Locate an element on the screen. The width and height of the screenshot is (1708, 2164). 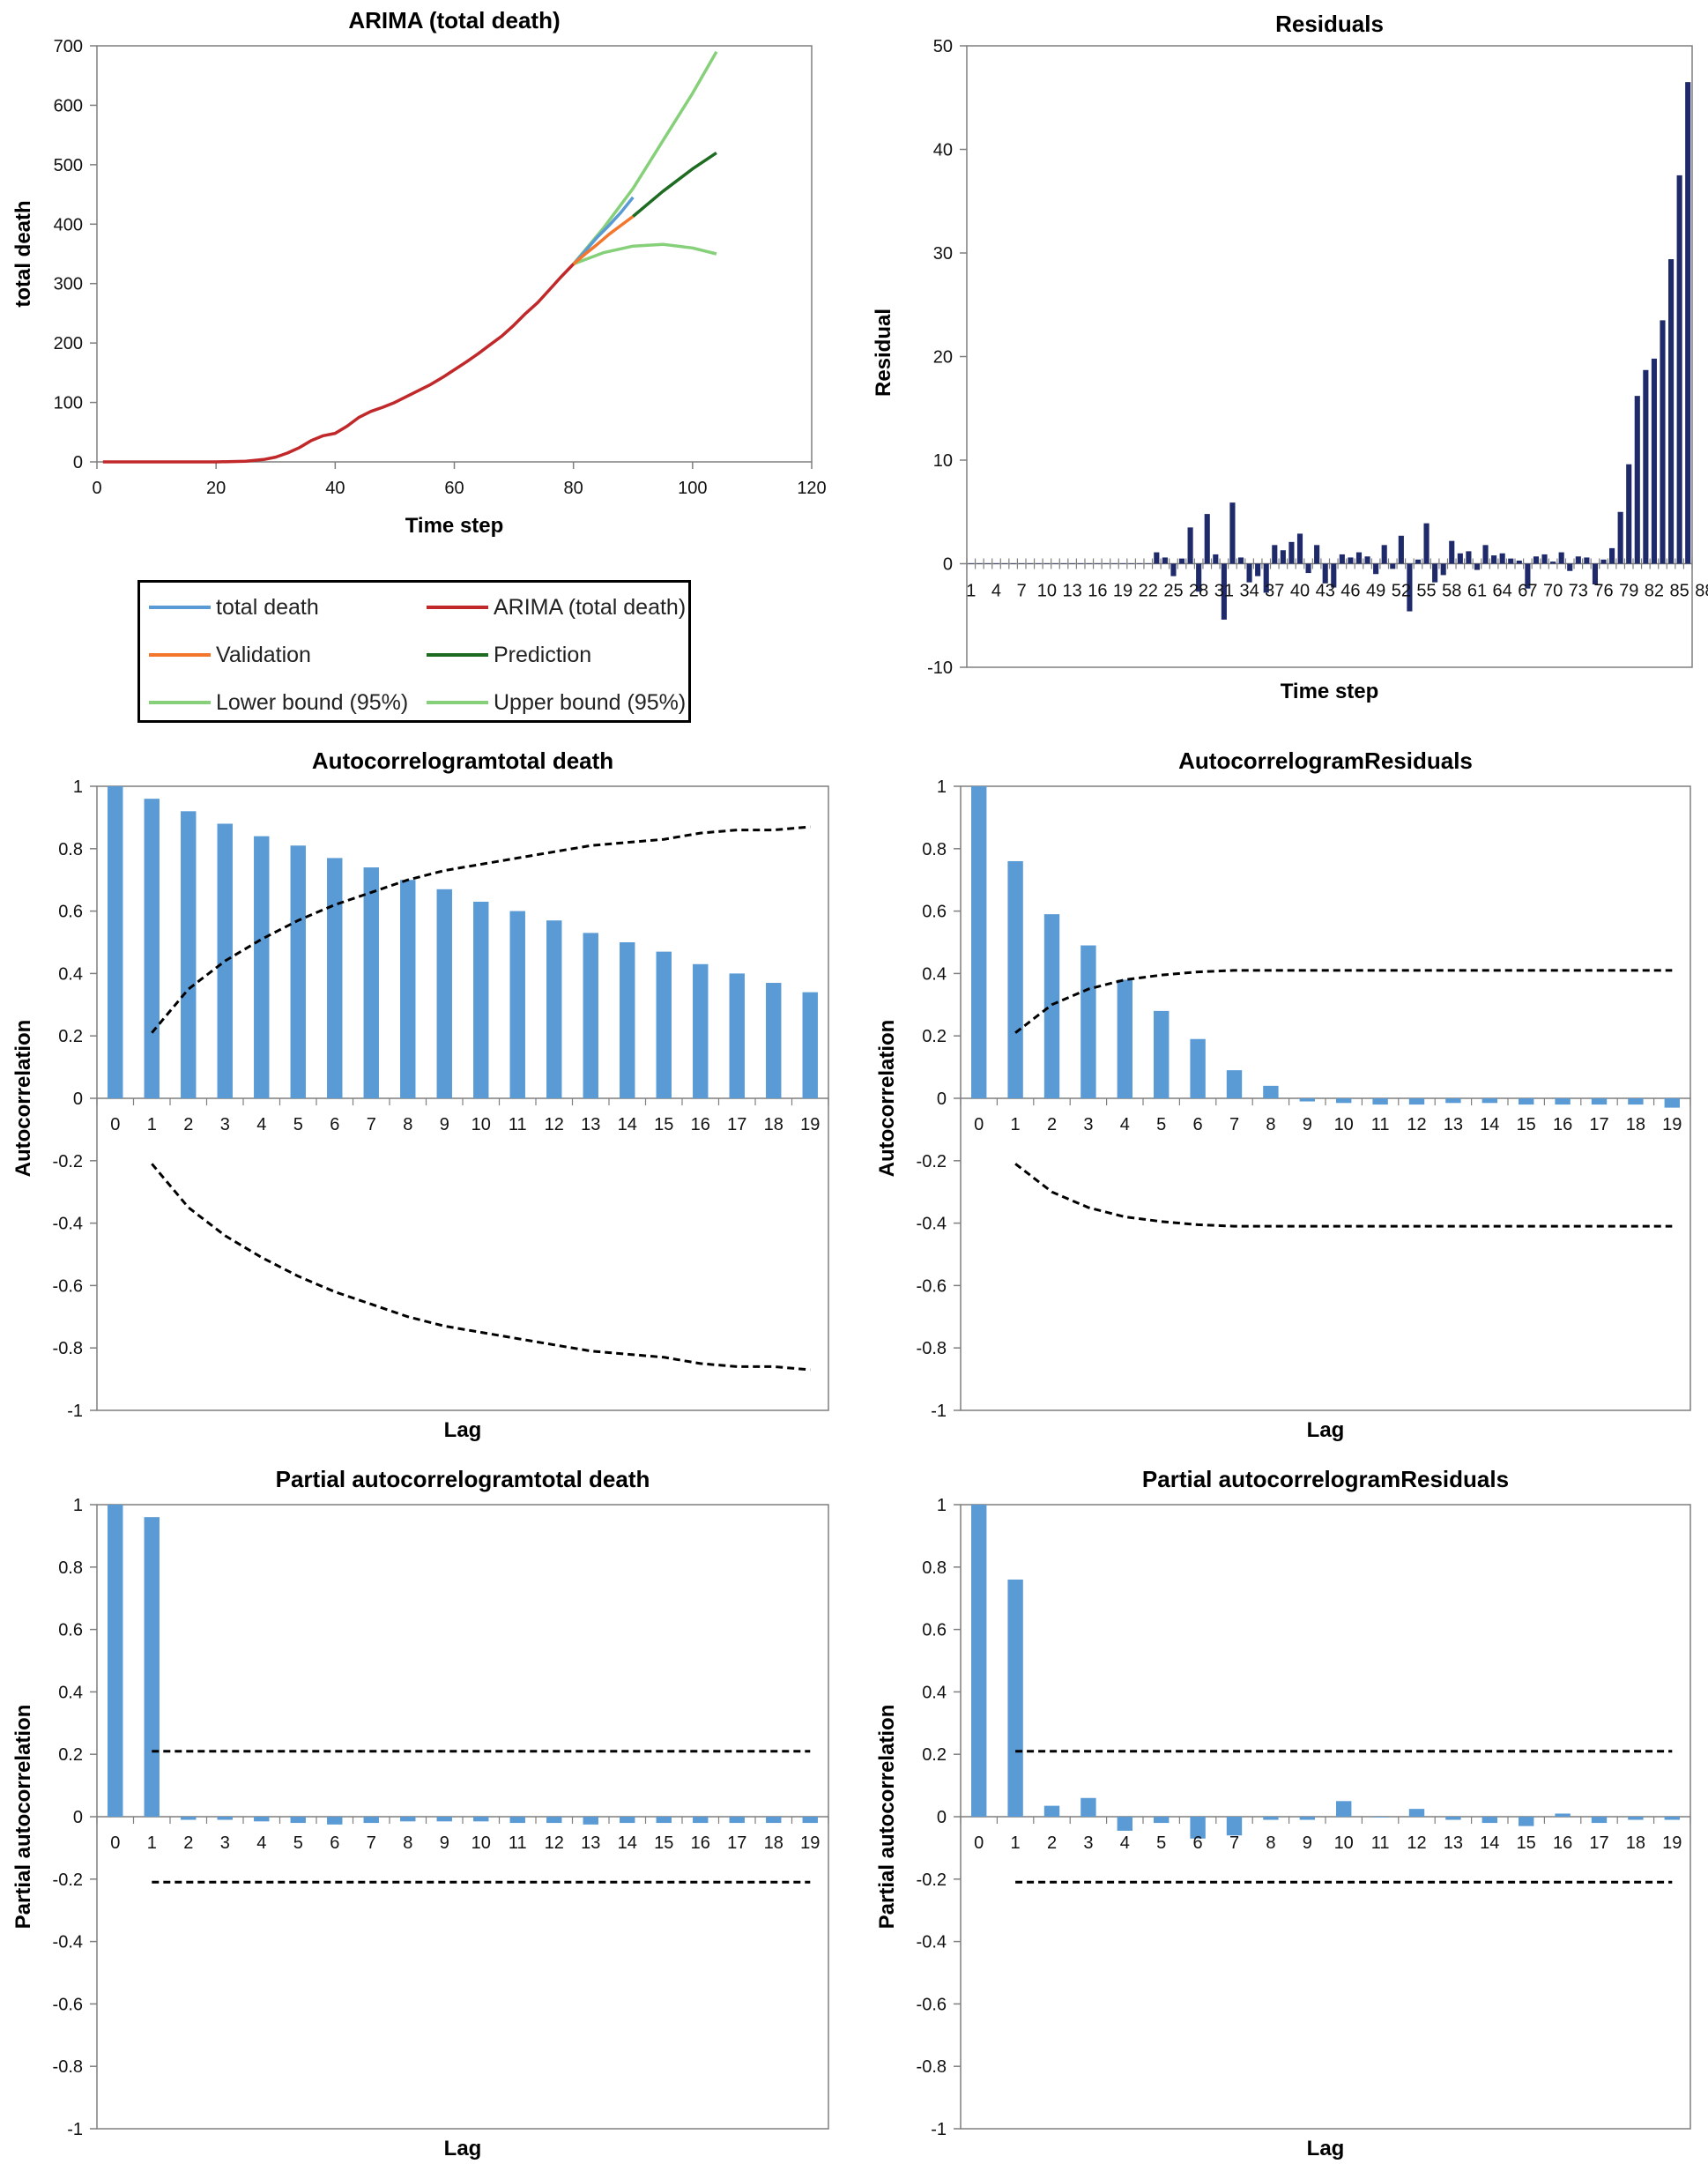
series-line-total-death is located at coordinates (603, 230).